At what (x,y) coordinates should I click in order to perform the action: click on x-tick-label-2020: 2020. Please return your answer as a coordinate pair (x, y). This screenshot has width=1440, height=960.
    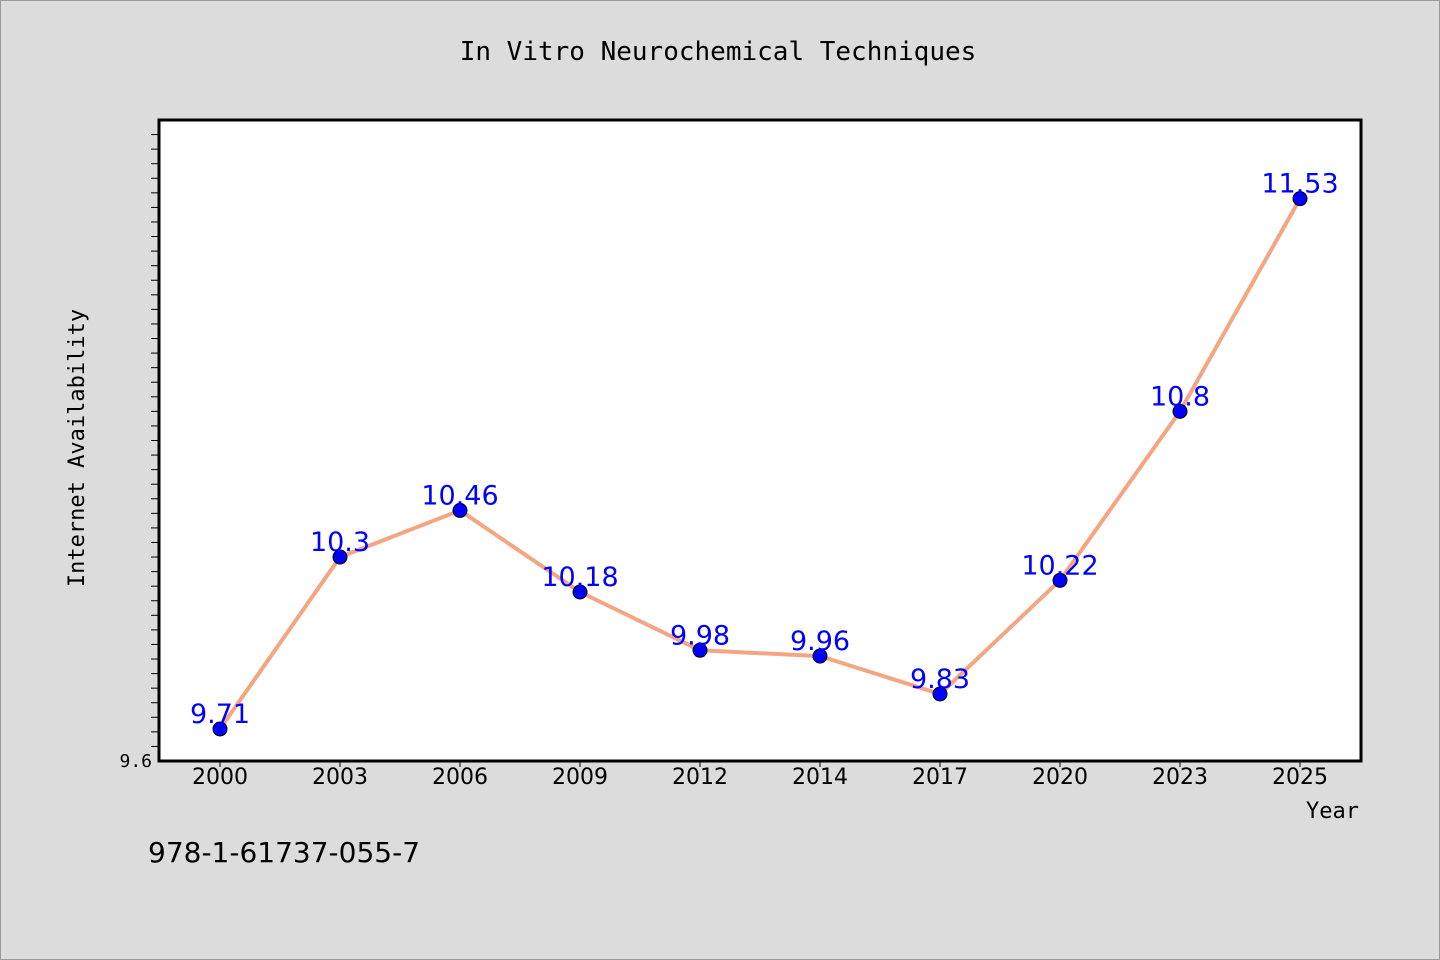
    Looking at the image, I should click on (1060, 777).